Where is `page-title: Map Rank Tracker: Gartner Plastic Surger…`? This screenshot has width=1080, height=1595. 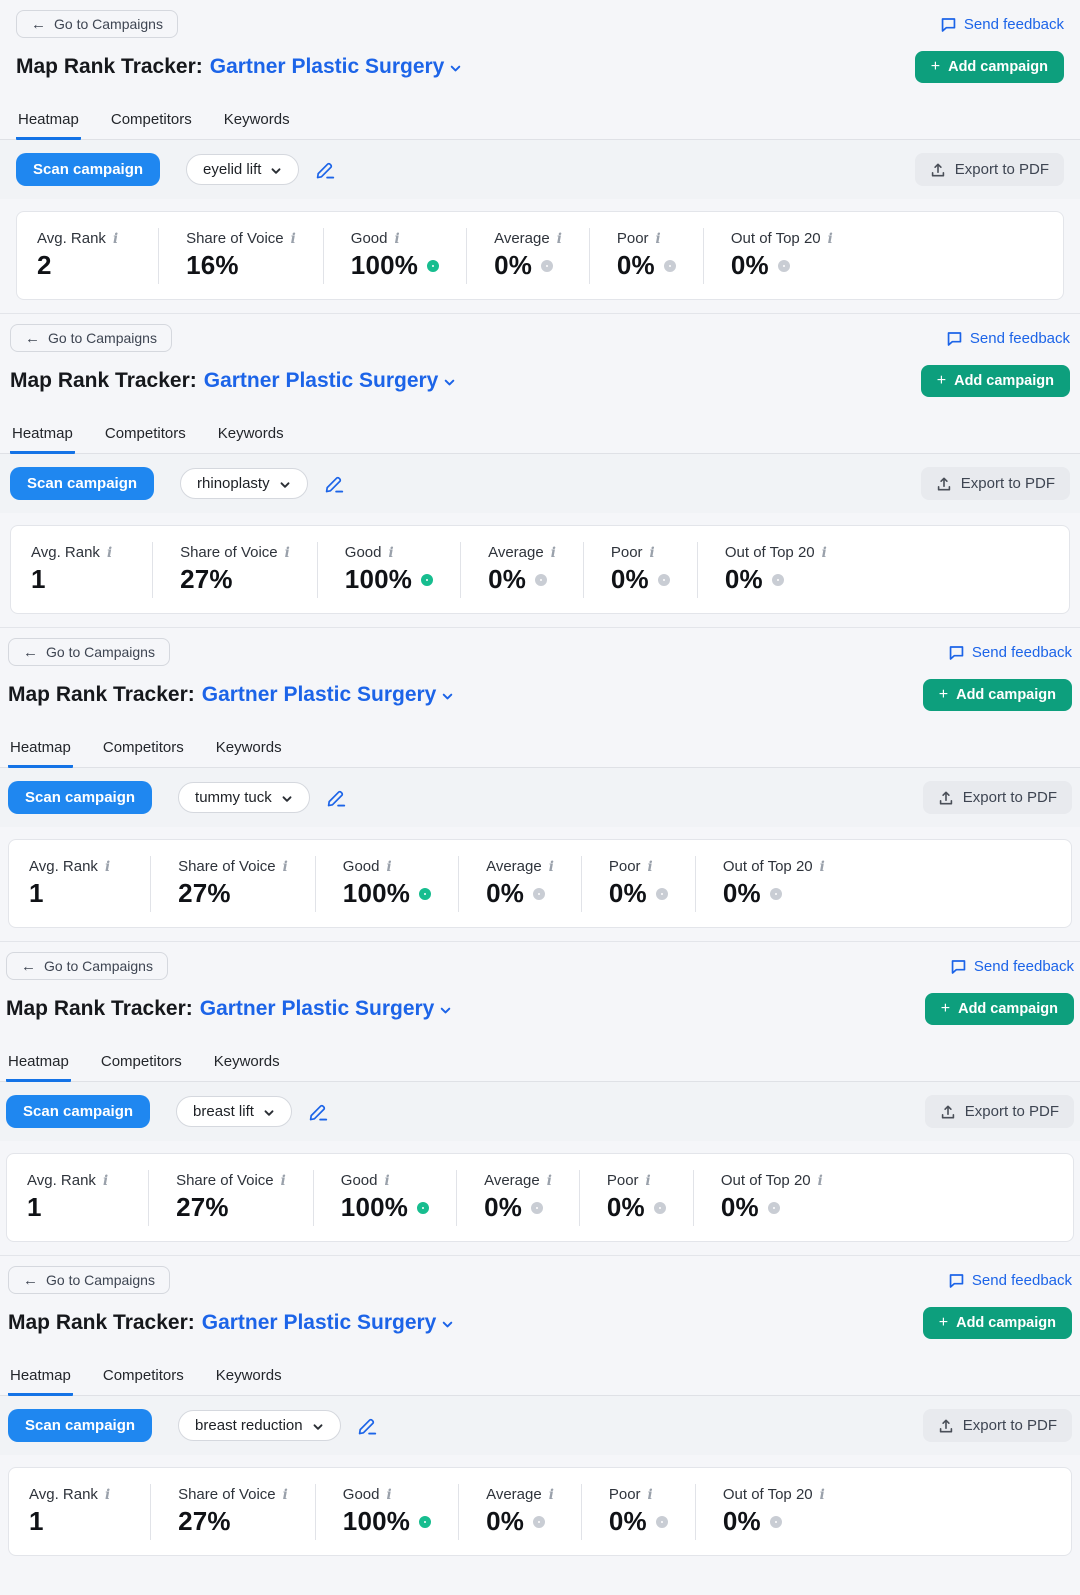
page-title: Map Rank Tracker: Gartner Plastic Surger… is located at coordinates (231, 695).